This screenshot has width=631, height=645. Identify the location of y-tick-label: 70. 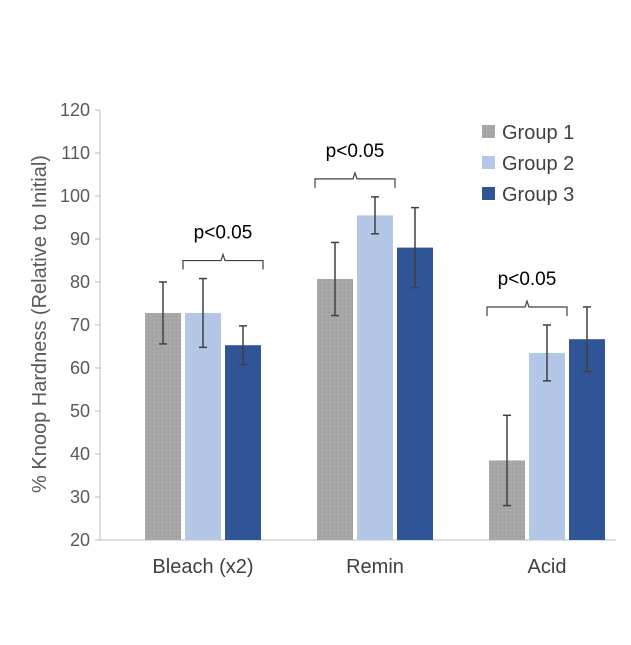
(80, 325).